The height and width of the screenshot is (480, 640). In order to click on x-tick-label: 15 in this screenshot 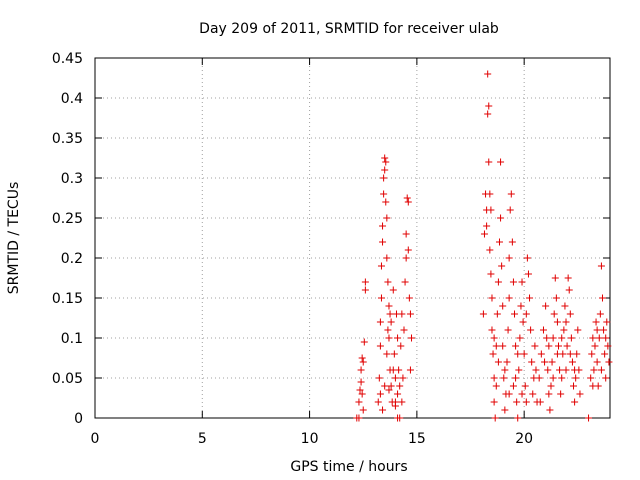, I will do `click(417, 439)`.